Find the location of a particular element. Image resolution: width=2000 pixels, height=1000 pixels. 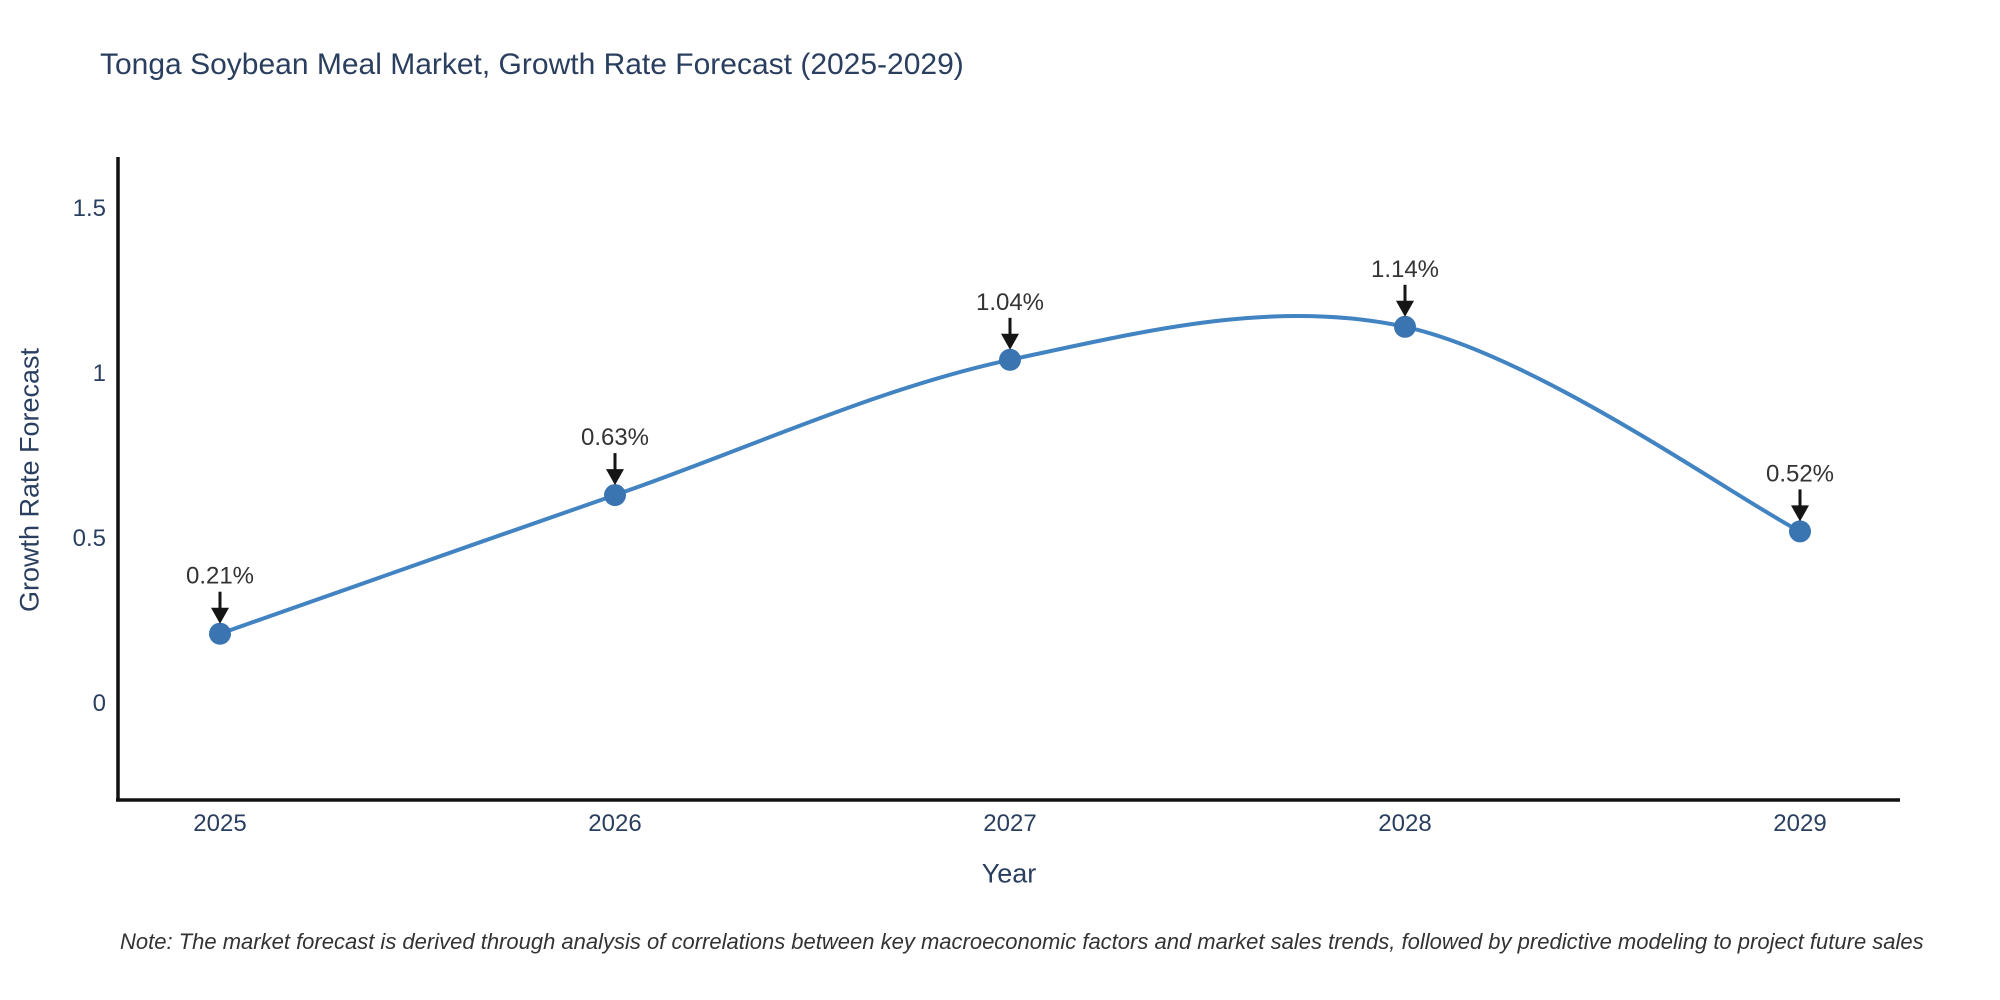

point-value-label: 0.21% is located at coordinates (220, 576).